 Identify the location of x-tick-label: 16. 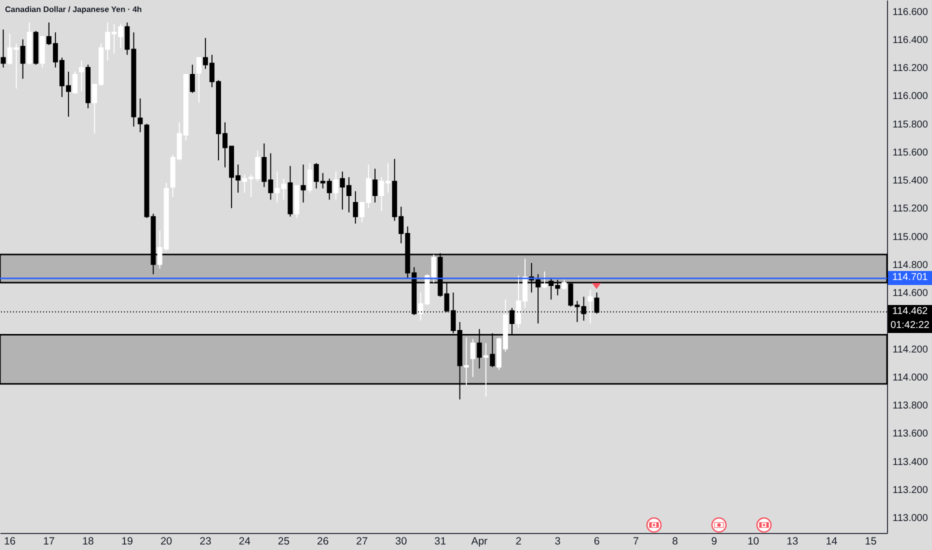
(10, 542).